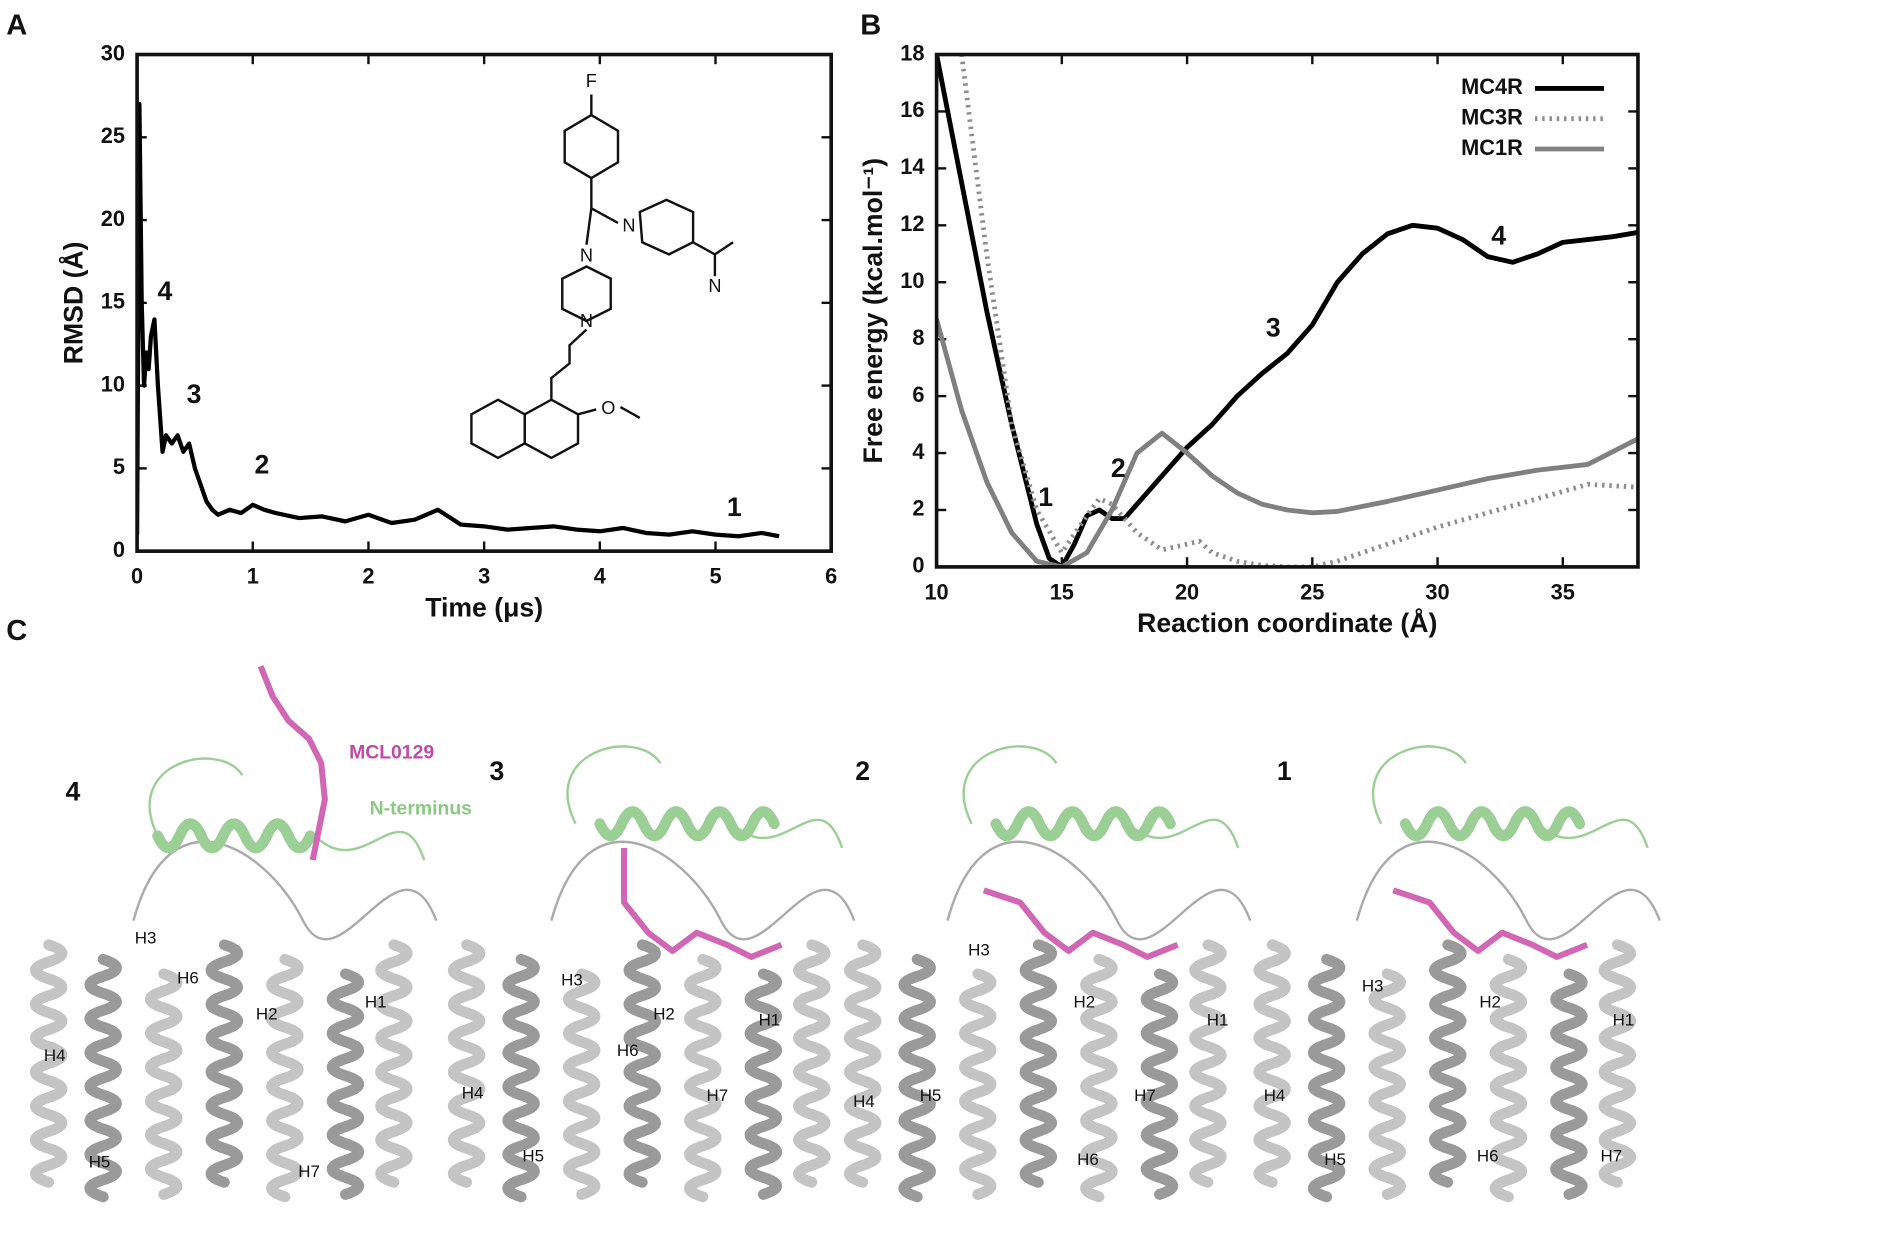 The image size is (1878, 1238). Describe the element at coordinates (1492, 86) in the screenshot. I see `legend-label: MC4R` at that location.